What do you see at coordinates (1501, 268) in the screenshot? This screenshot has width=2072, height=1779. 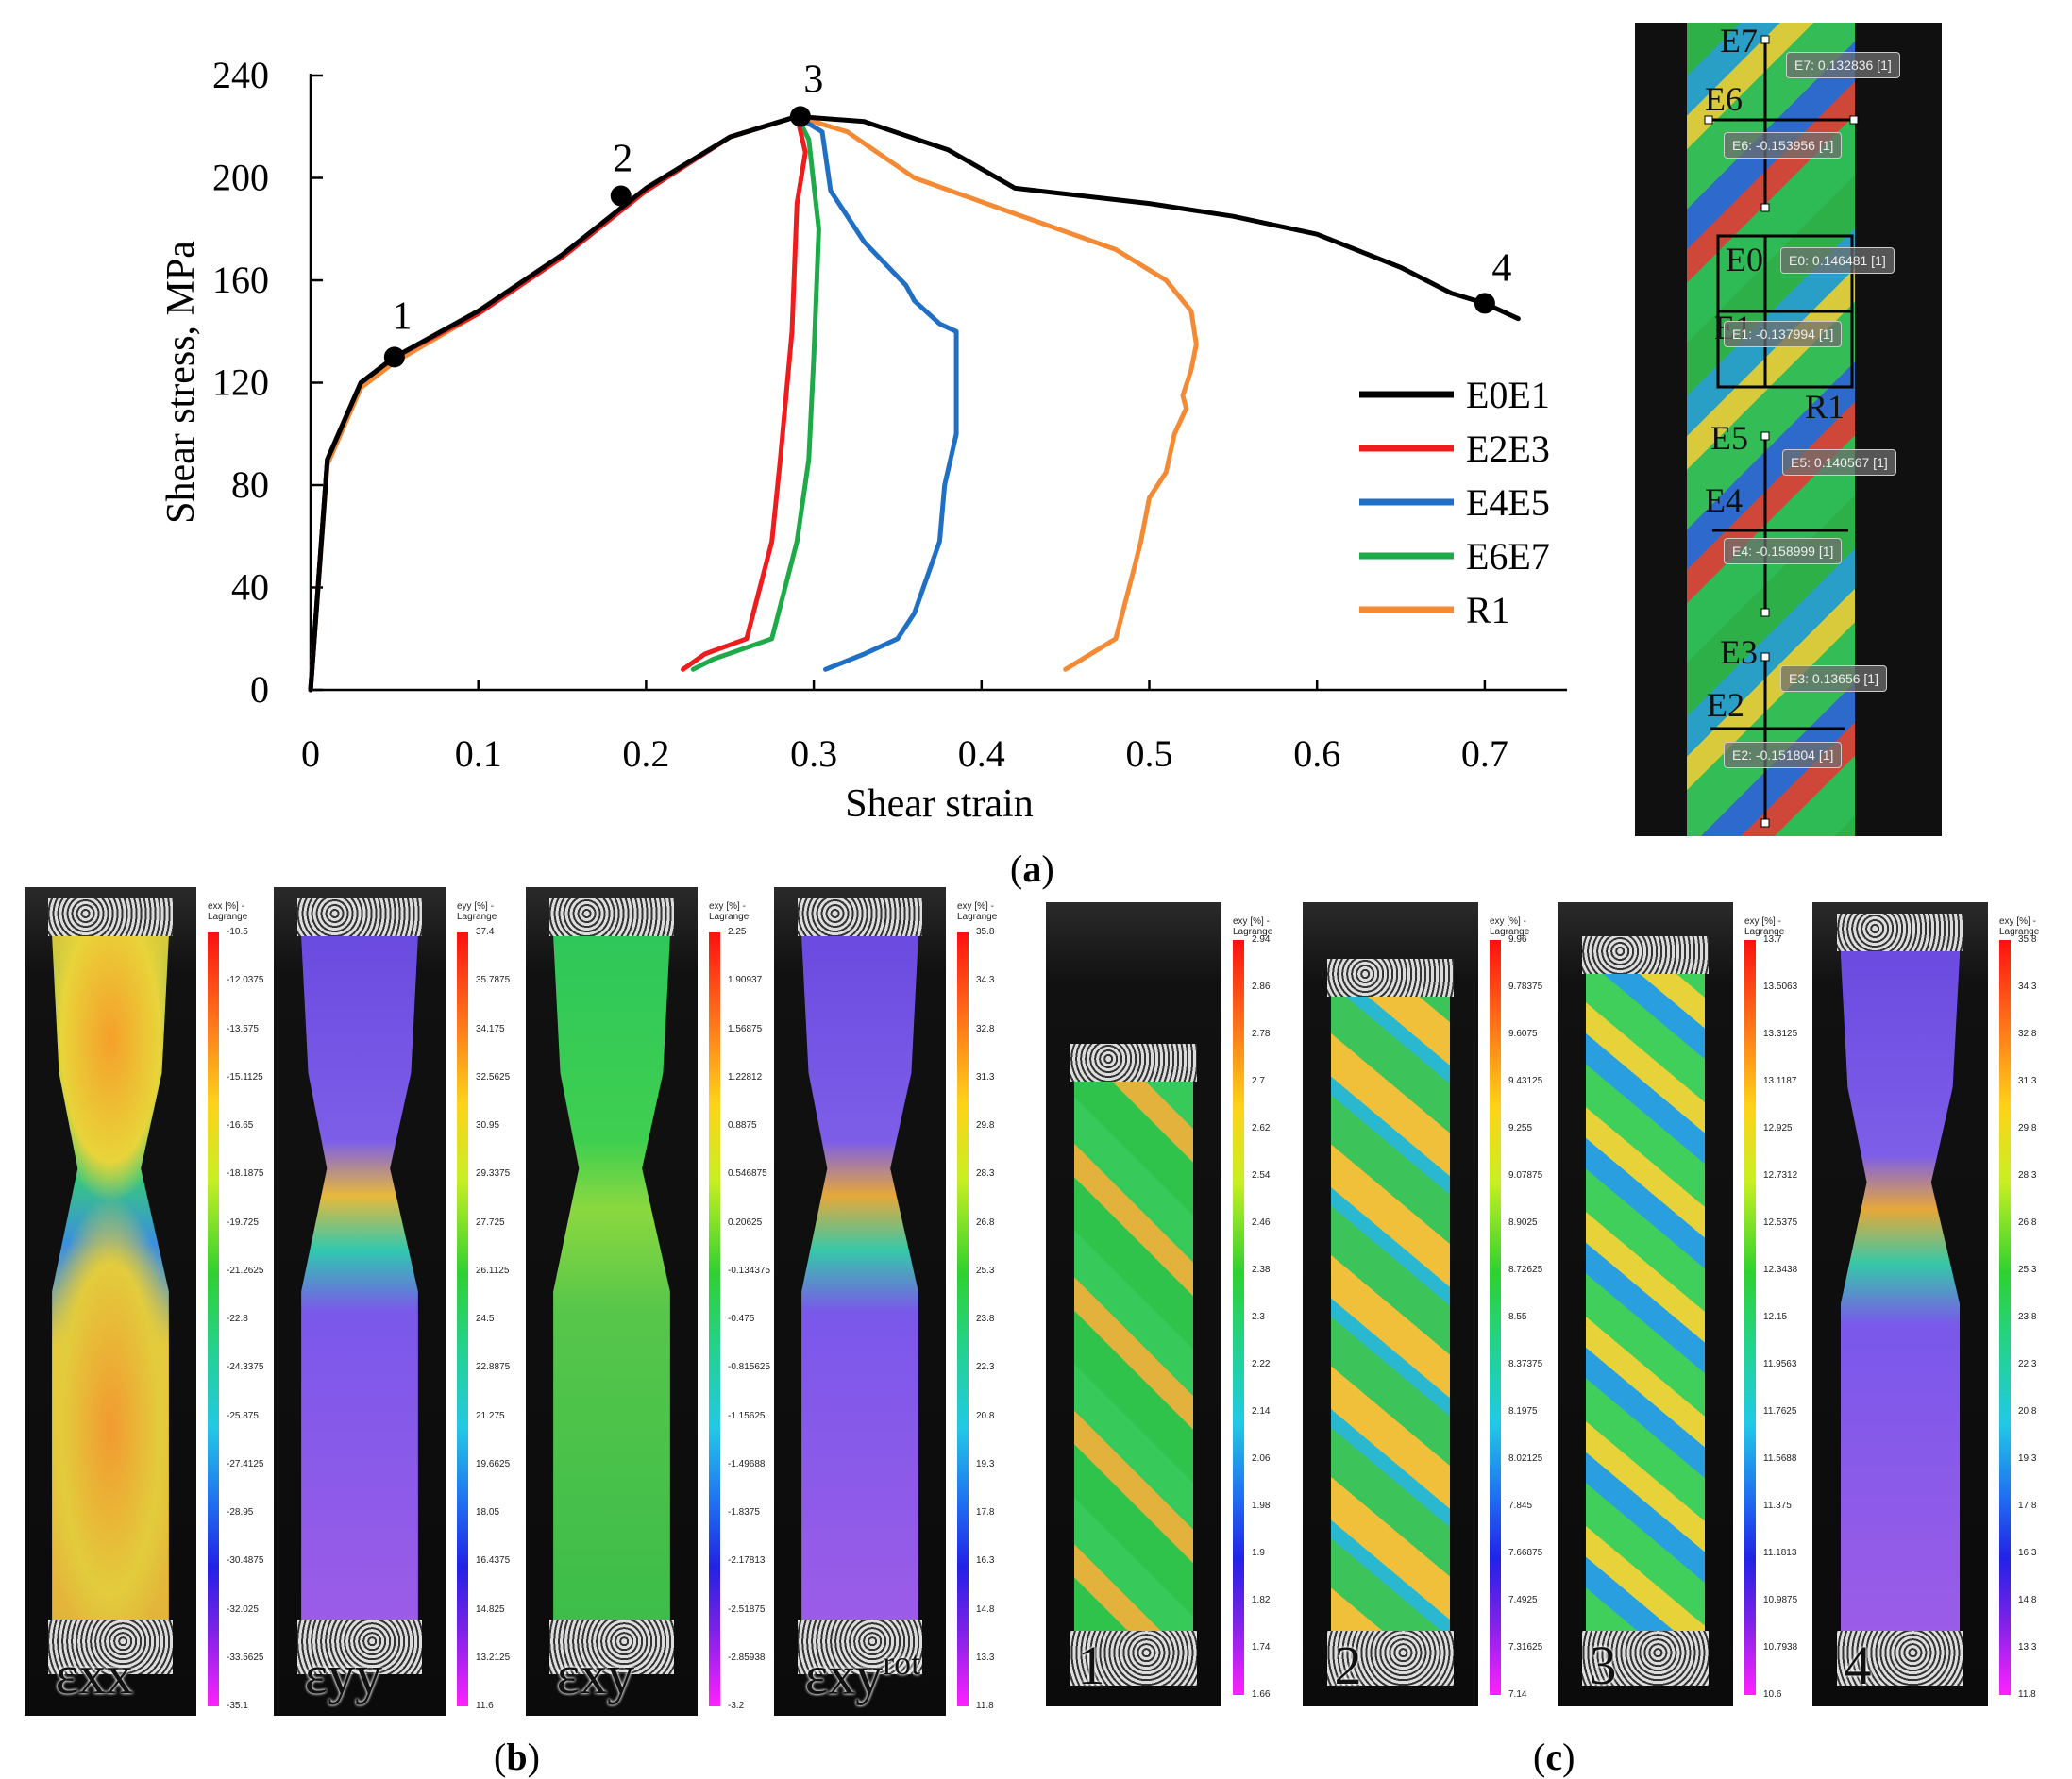 I see `point-label: 4` at bounding box center [1501, 268].